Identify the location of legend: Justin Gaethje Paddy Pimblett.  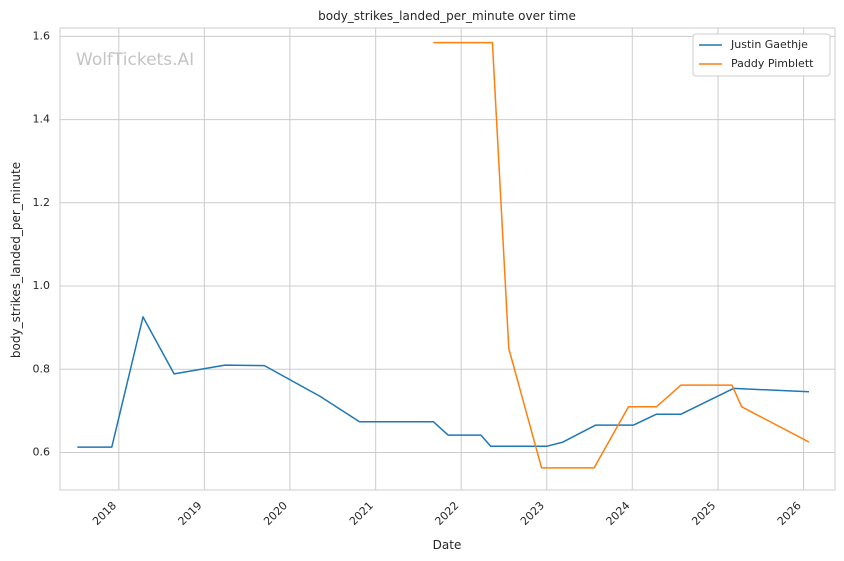
(761, 55).